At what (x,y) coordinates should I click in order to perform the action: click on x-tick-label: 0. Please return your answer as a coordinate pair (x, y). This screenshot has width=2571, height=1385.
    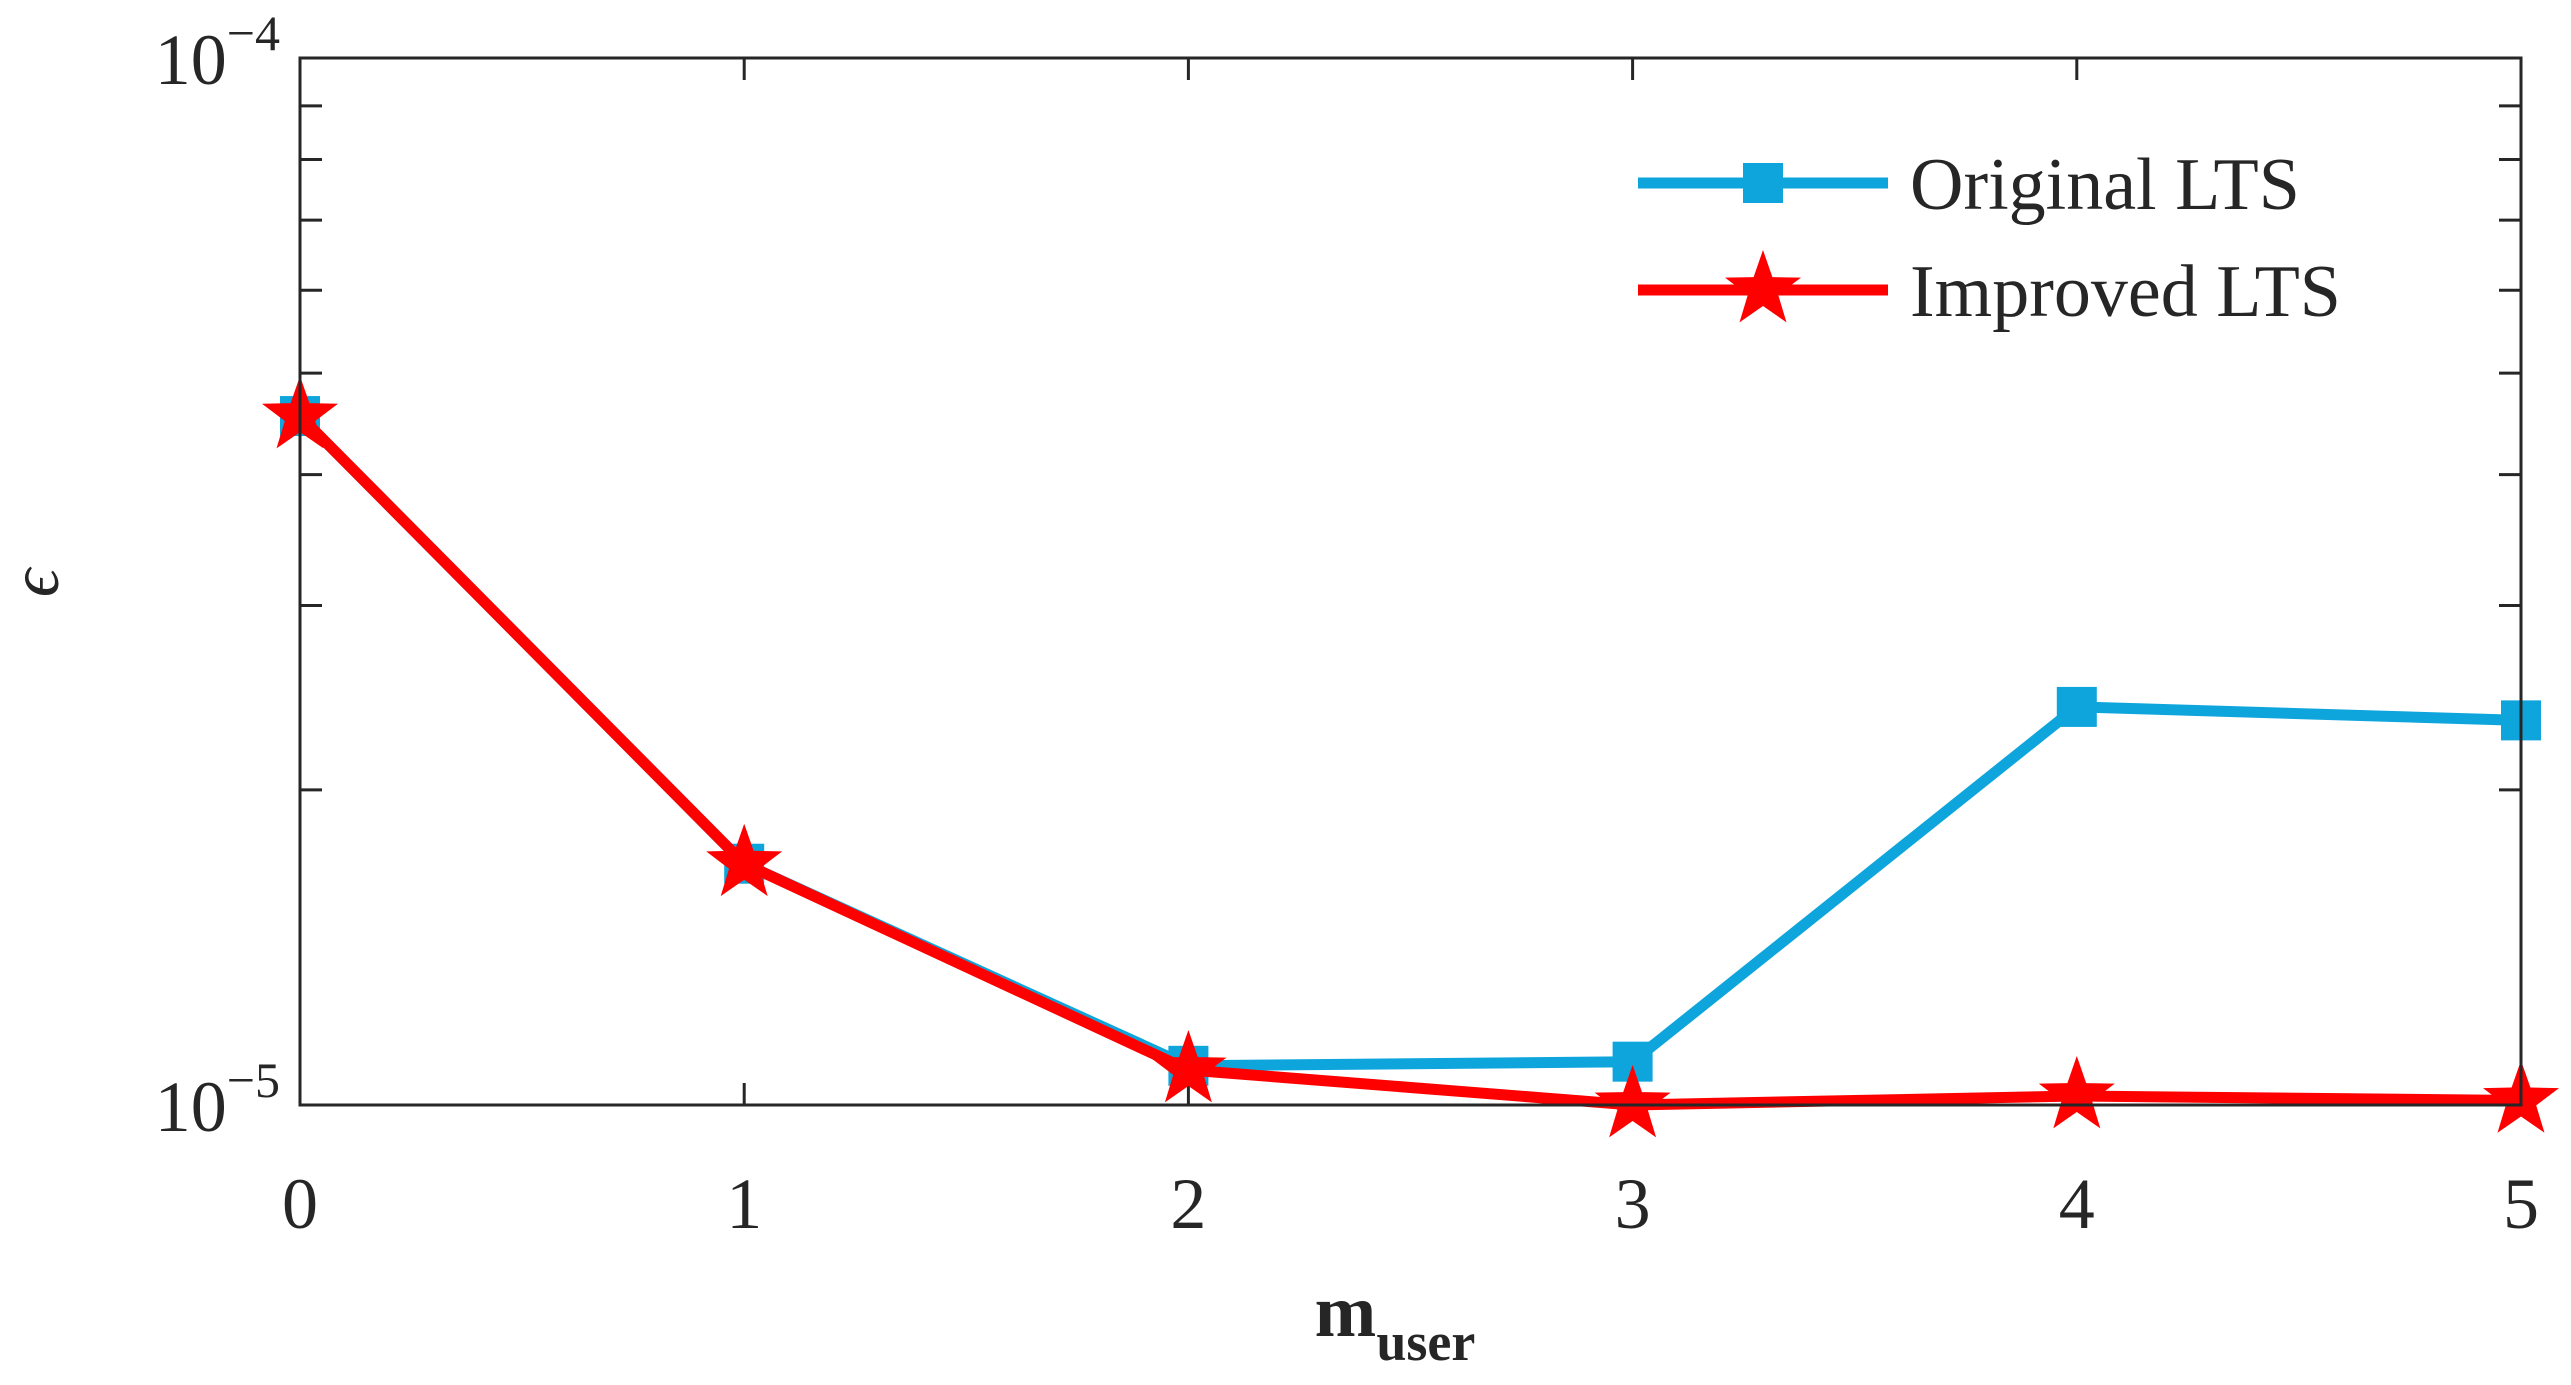
    Looking at the image, I should click on (300, 1204).